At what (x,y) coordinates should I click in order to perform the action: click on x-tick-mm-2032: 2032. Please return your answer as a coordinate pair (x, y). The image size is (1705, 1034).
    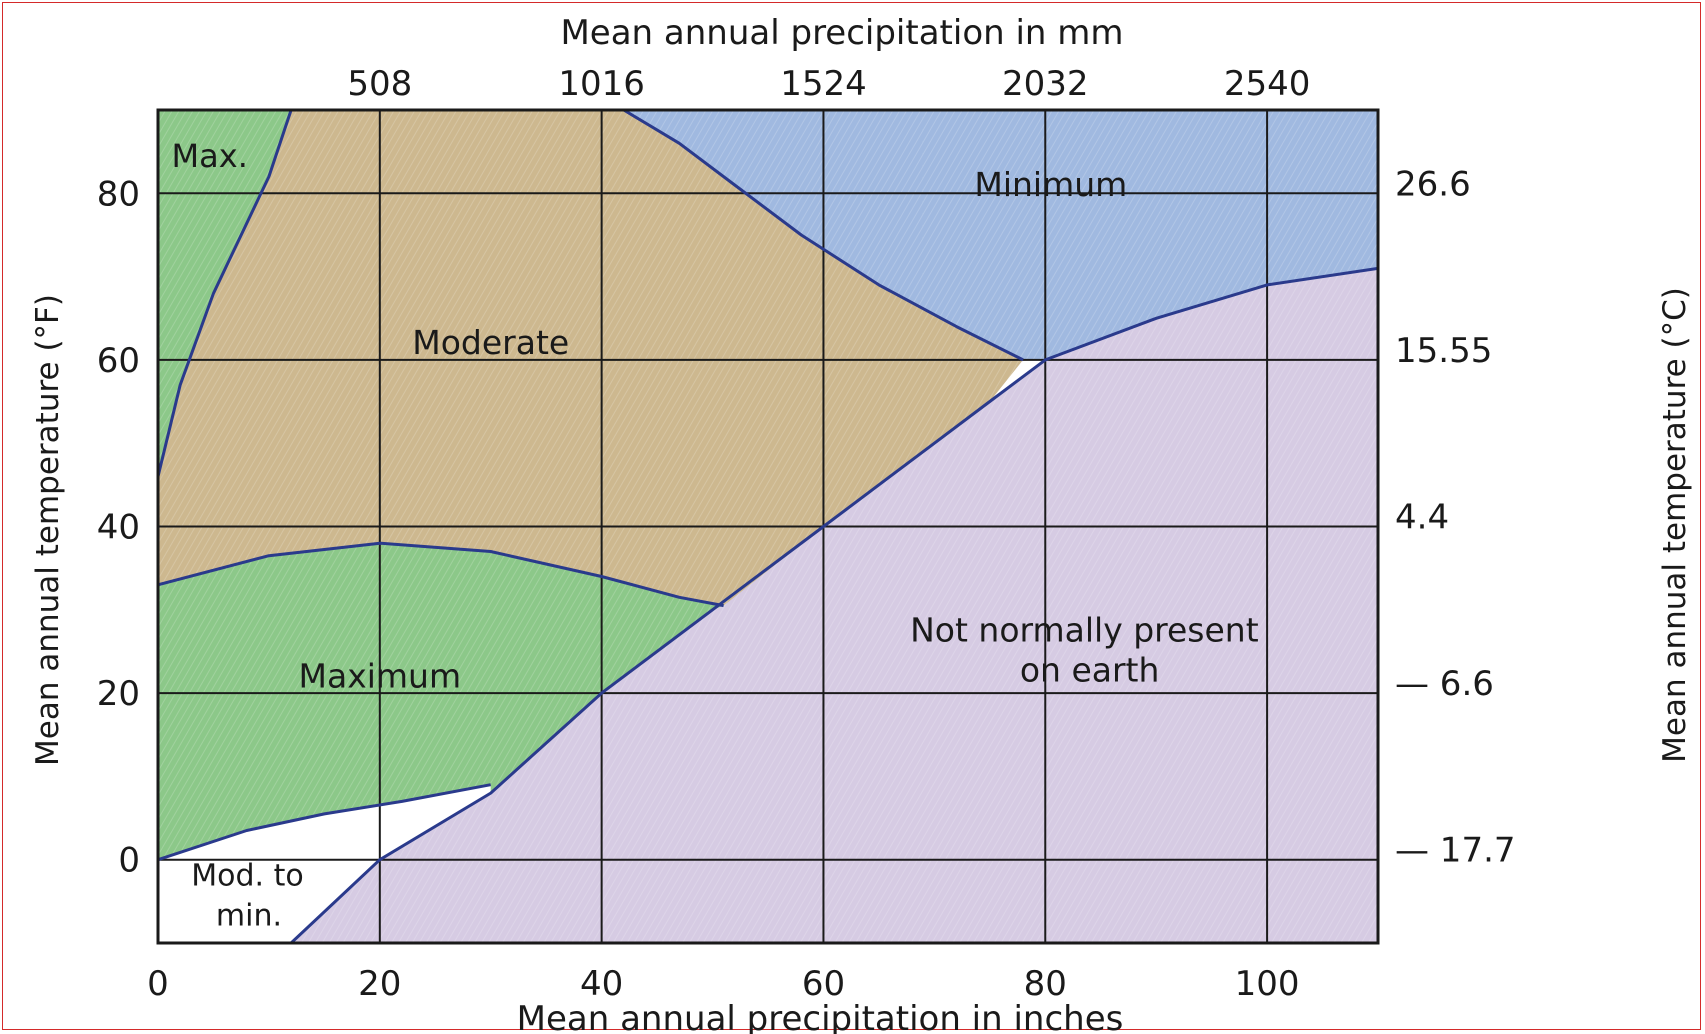
    Looking at the image, I should click on (1045, 84).